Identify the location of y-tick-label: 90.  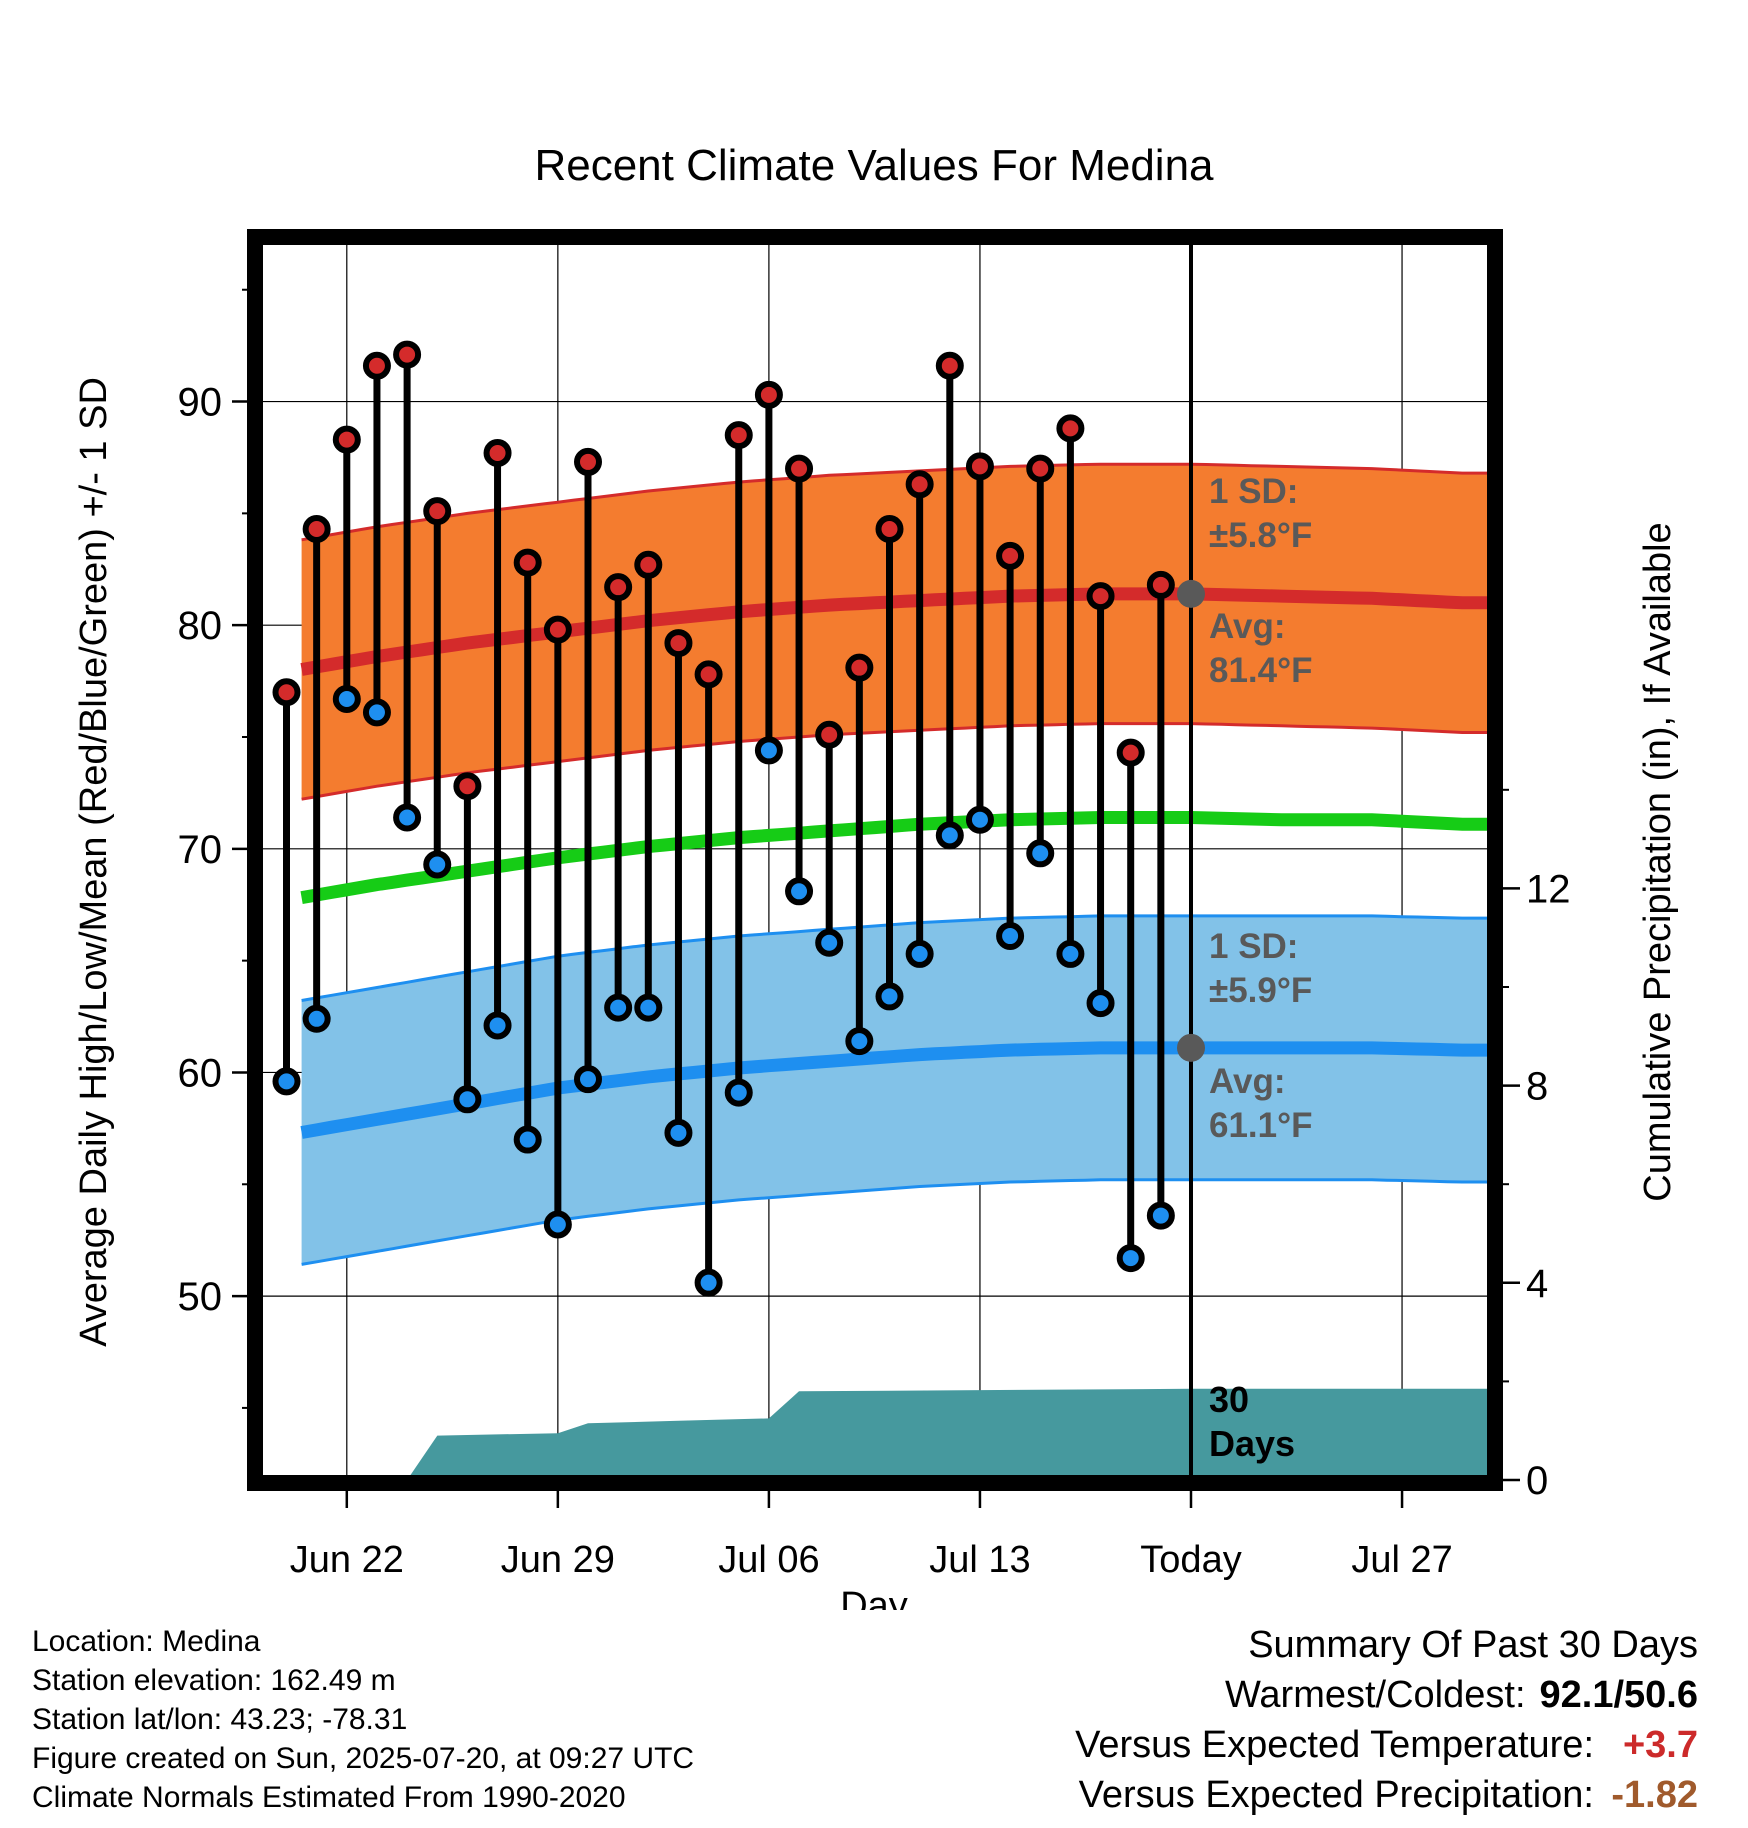
(200, 403).